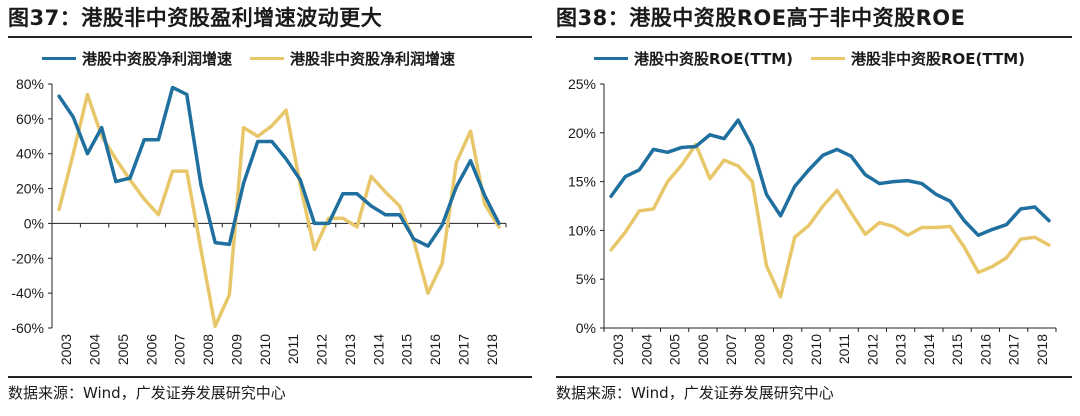 The image size is (1080, 416). Describe the element at coordinates (872, 349) in the screenshot. I see `x-tick-label-right: 2012` at that location.